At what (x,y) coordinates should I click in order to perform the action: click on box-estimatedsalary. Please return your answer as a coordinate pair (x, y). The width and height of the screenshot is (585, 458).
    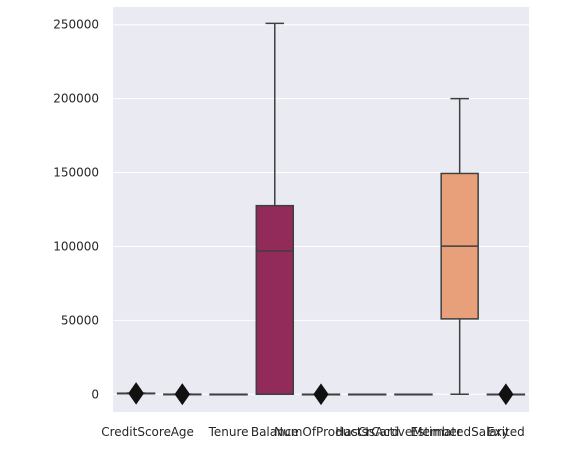
    Looking at the image, I should click on (459, 246).